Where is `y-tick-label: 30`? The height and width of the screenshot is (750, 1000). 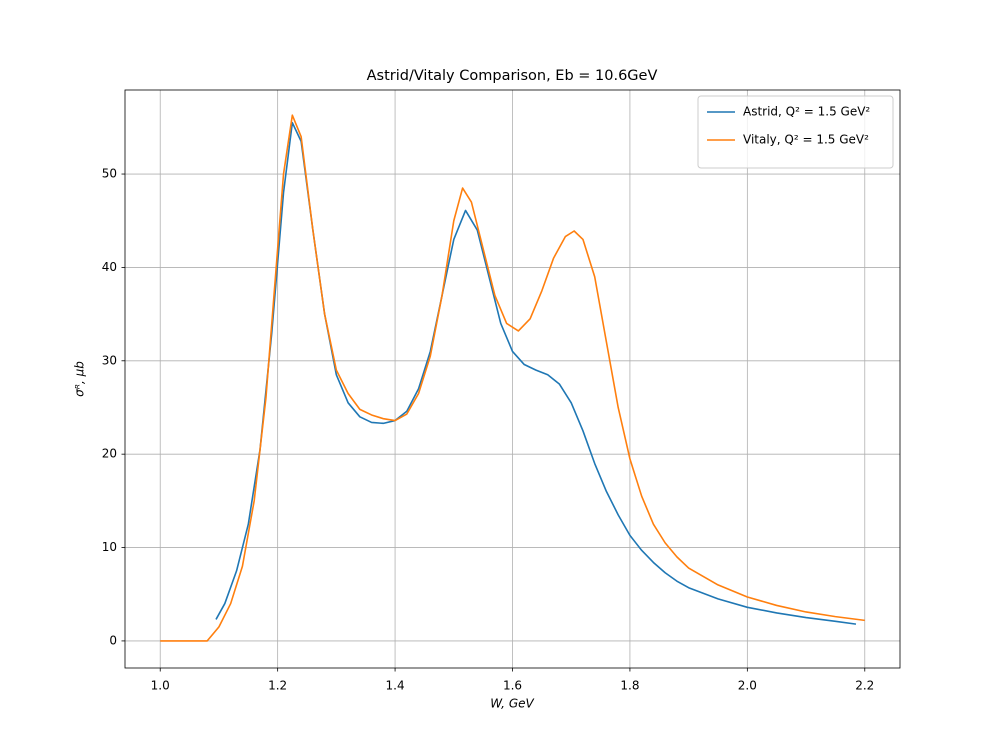 y-tick-label: 30 is located at coordinates (109, 360).